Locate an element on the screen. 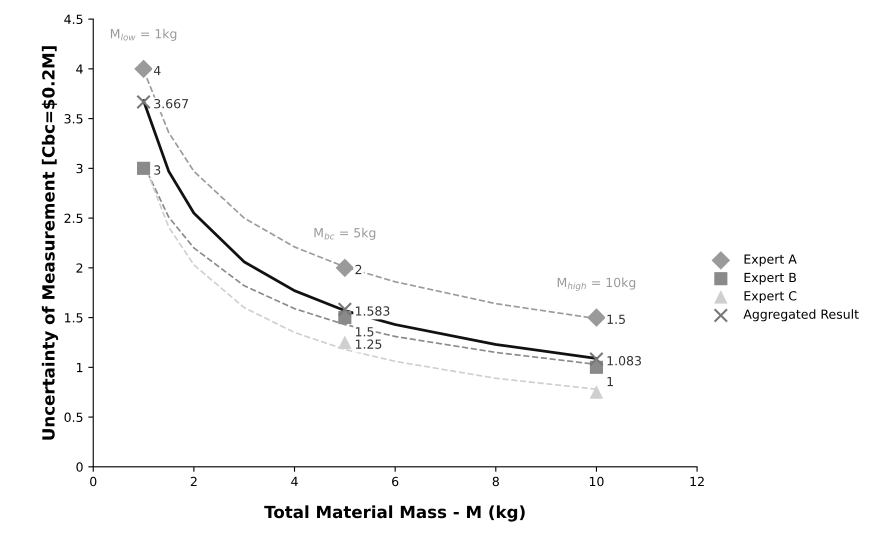 Image resolution: width=888 pixels, height=546 pixels. data-label: 1 is located at coordinates (610, 381).